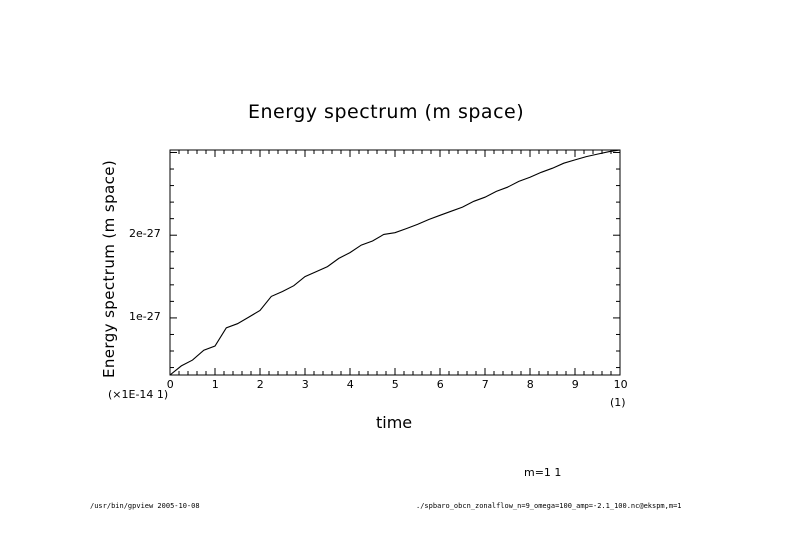 This screenshot has width=789, height=558. What do you see at coordinates (350, 384) in the screenshot?
I see `x-tick-label: 4` at bounding box center [350, 384].